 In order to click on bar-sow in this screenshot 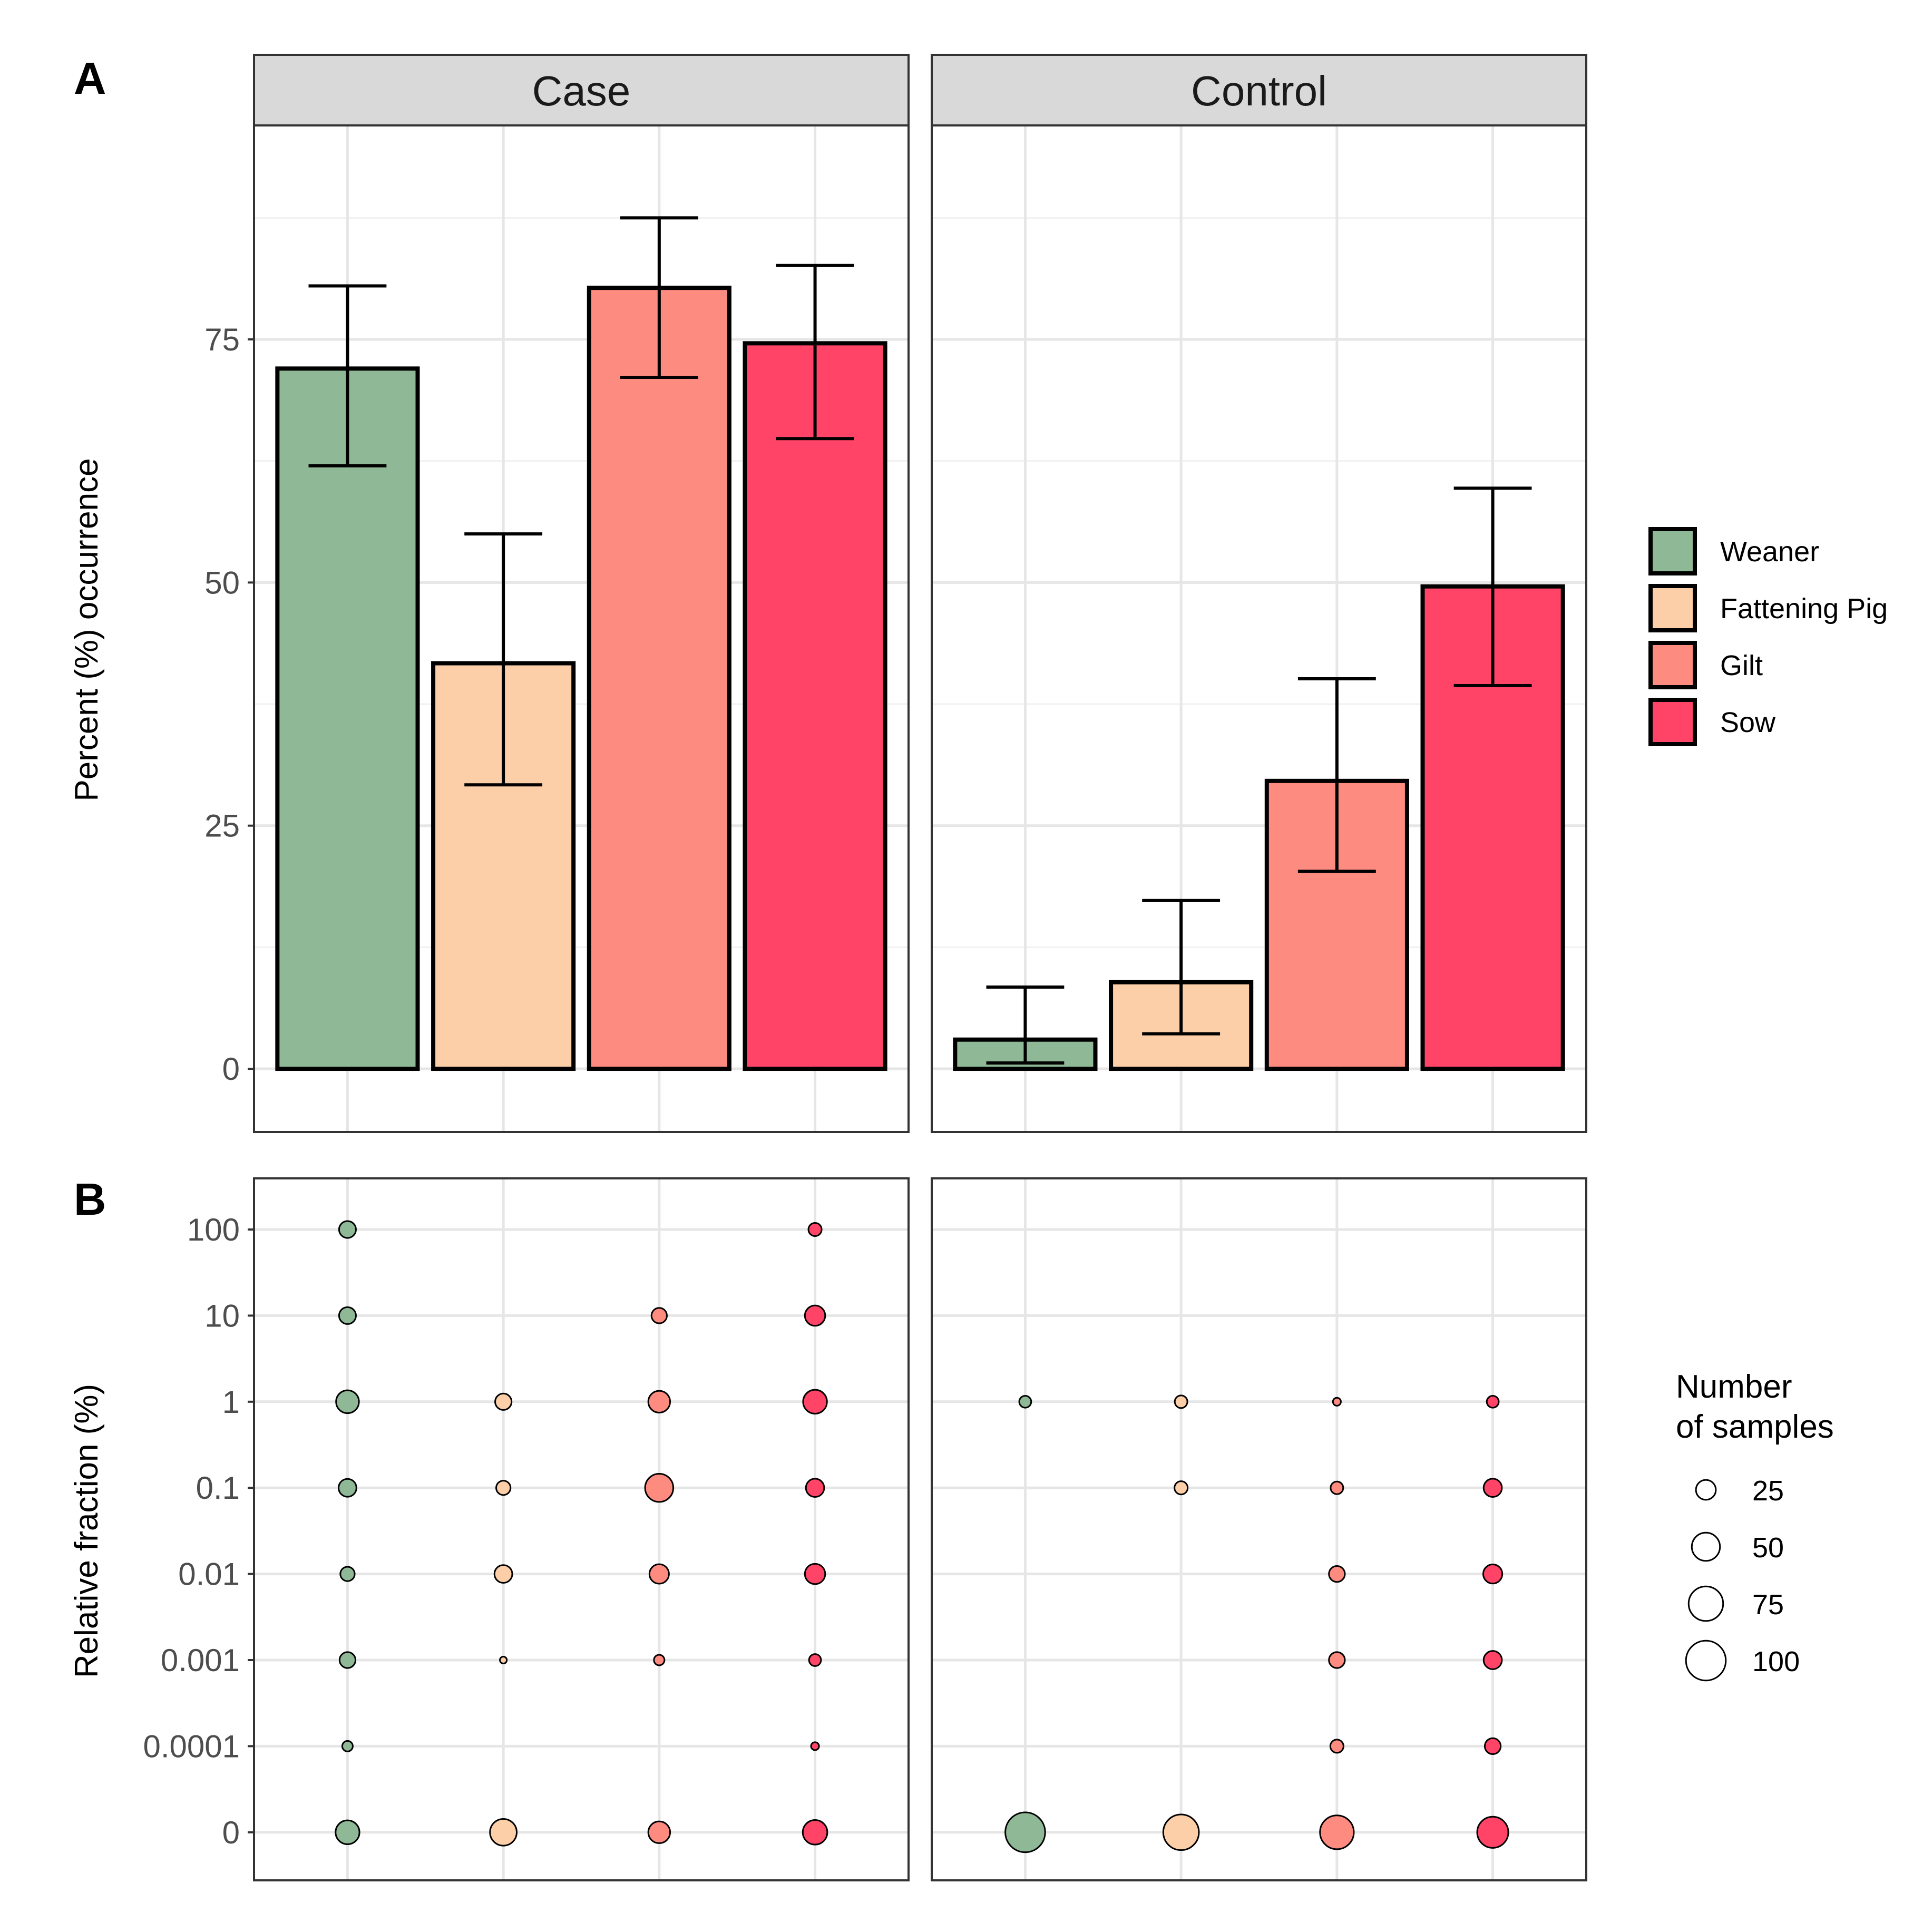, I will do `click(815, 706)`.